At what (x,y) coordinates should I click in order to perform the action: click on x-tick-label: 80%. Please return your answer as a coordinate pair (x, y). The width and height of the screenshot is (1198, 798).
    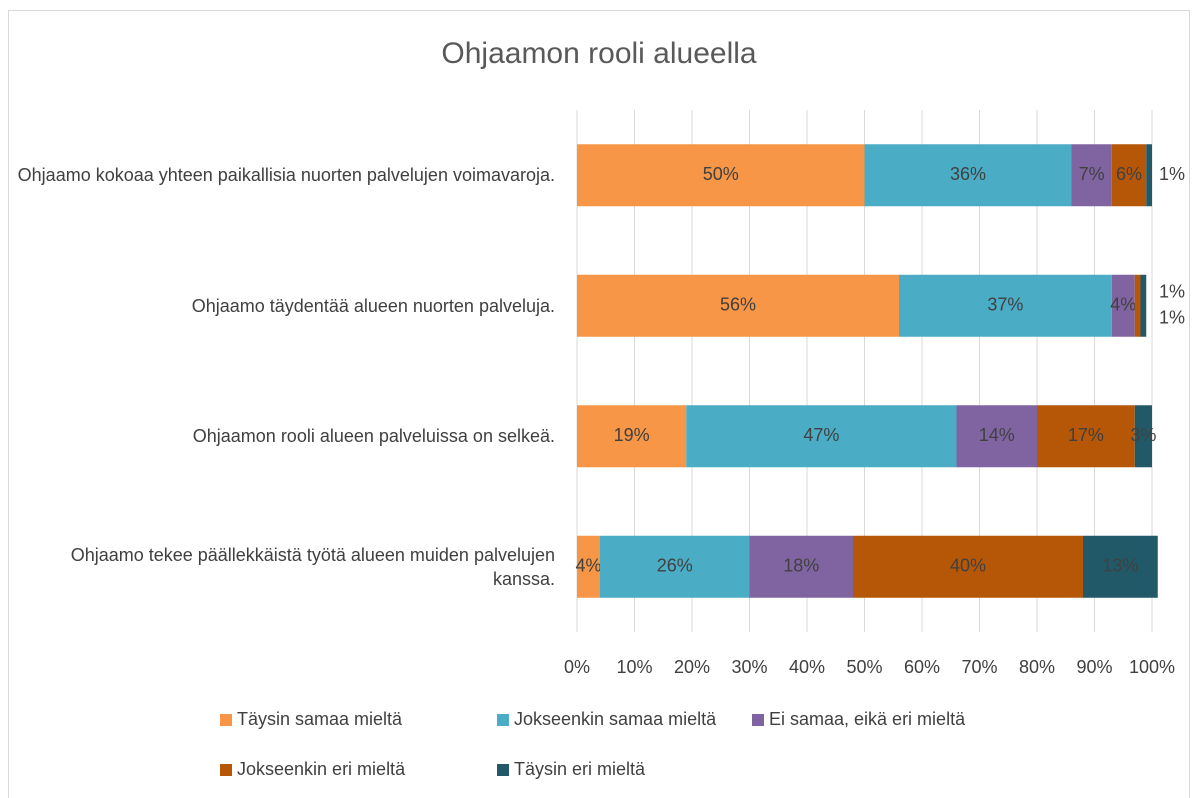
    Looking at the image, I should click on (1037, 667).